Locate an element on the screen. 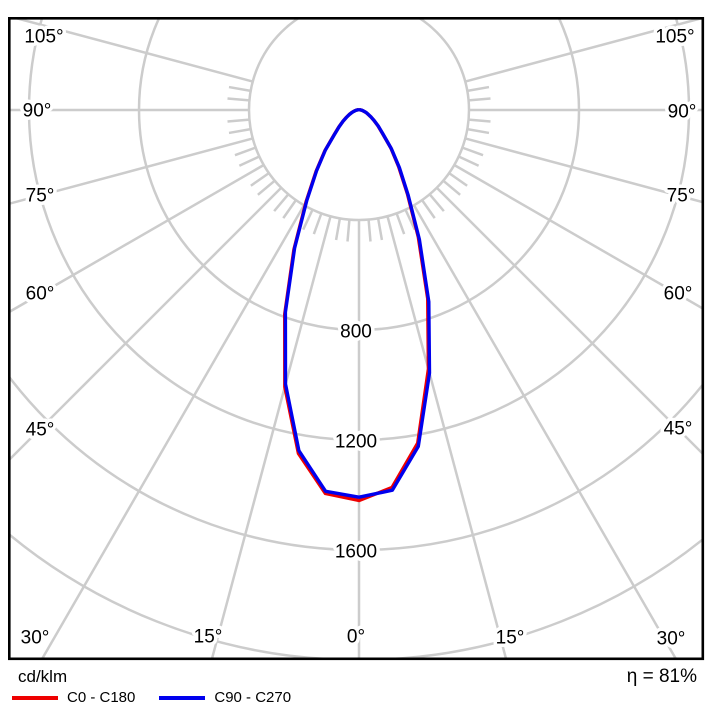 The width and height of the screenshot is (720, 722). angle-label-right: 60° is located at coordinates (678, 294).